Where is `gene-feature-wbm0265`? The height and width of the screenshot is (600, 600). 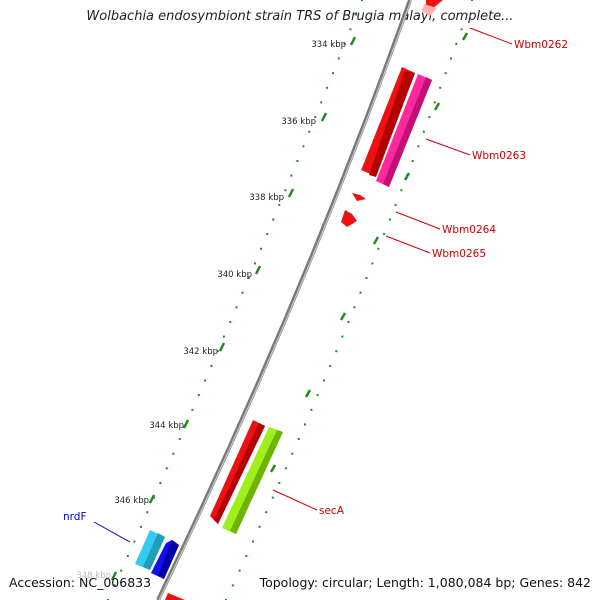
gene-feature-wbm0265 is located at coordinates (349, 218).